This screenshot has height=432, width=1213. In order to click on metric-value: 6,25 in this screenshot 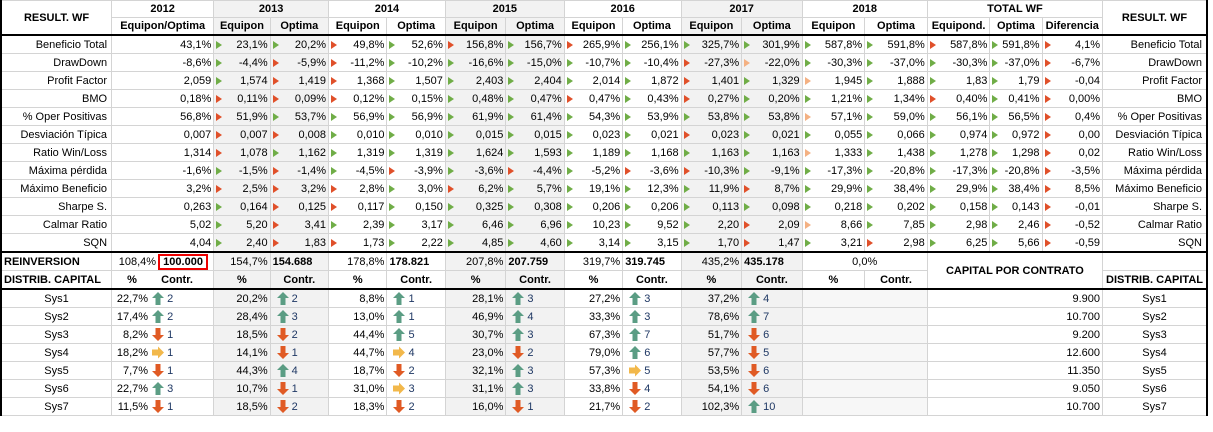, I will do `click(958, 243)`.